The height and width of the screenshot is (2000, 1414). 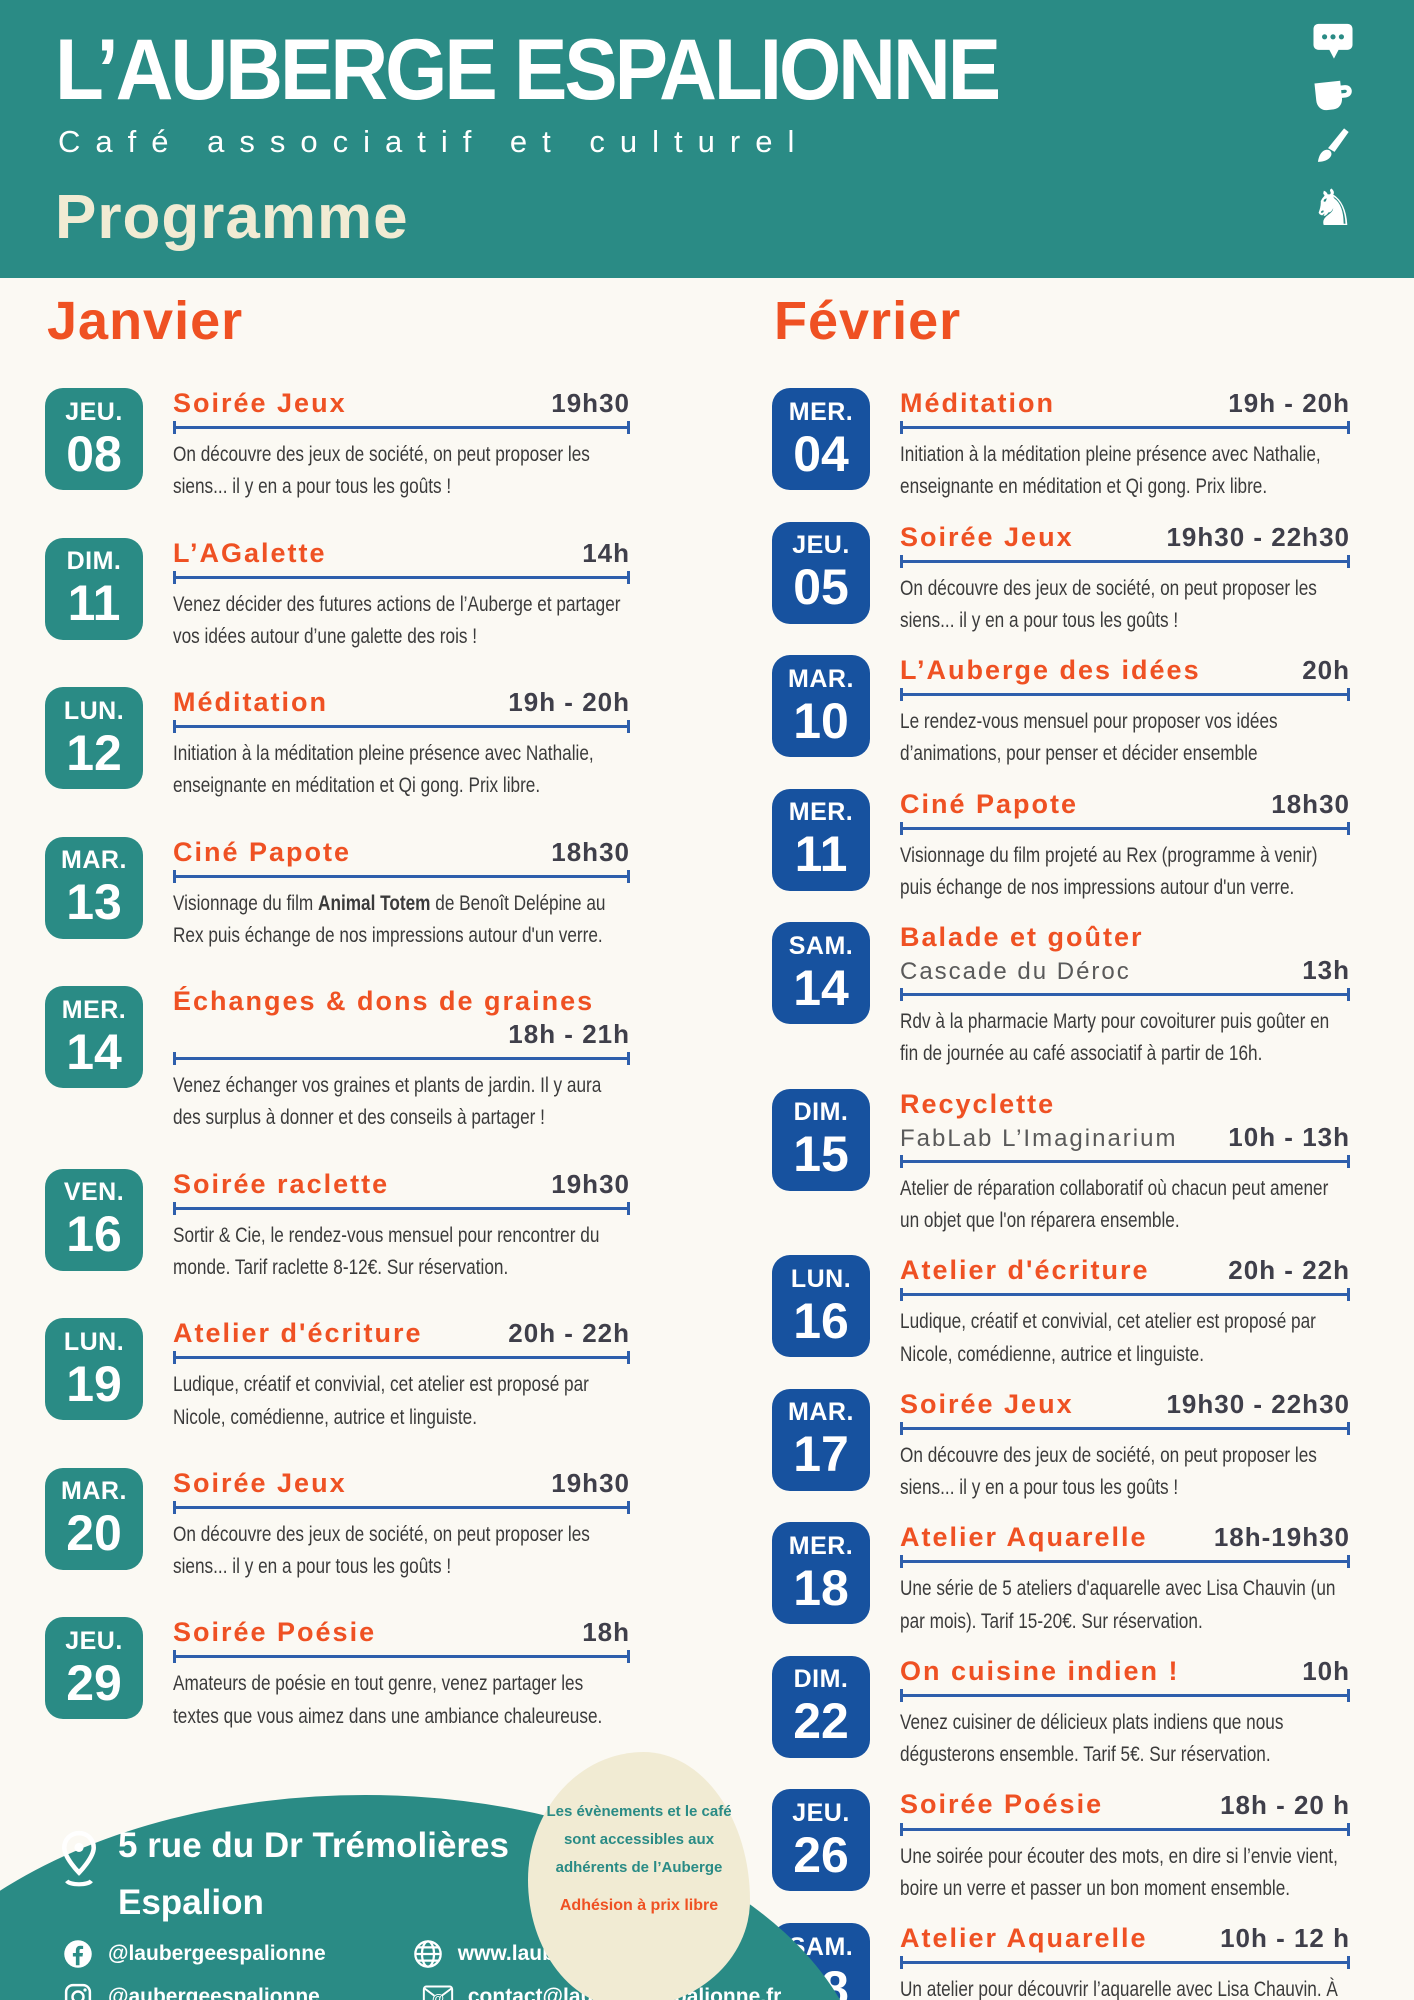 I want to click on address-block: 5 rue du Dr Trémolières Espalion, so click(x=313, y=1874).